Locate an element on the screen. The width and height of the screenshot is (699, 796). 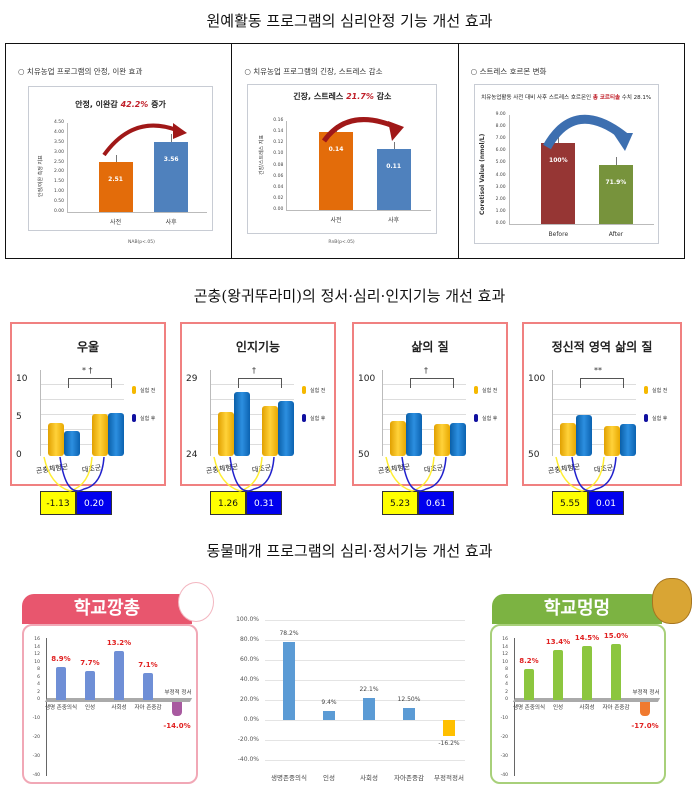
difference-box-control: 0.20 is located at coordinates (94, 503).